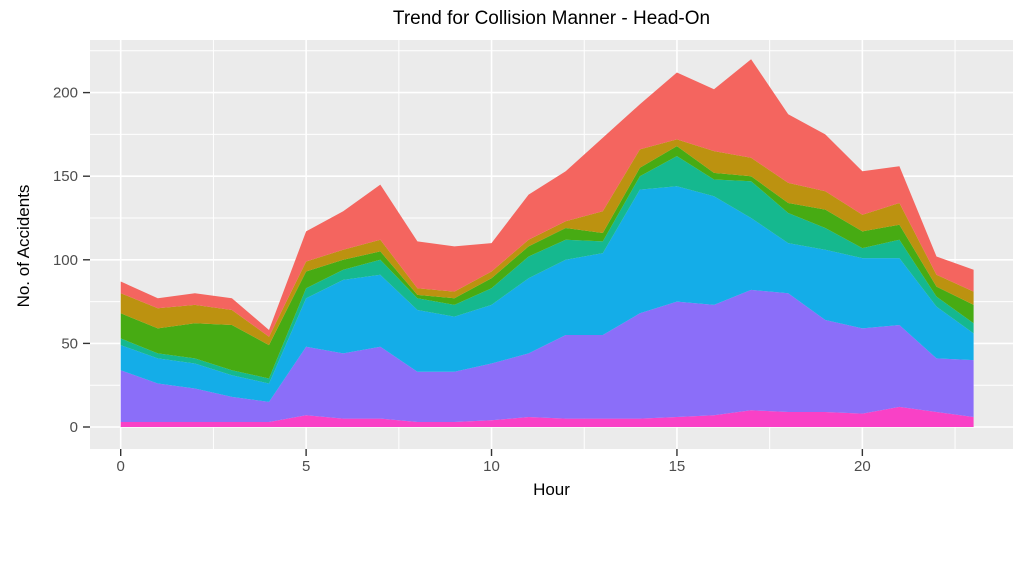 The height and width of the screenshot is (585, 1024). What do you see at coordinates (65, 93) in the screenshot?
I see `y-tick-label: 200` at bounding box center [65, 93].